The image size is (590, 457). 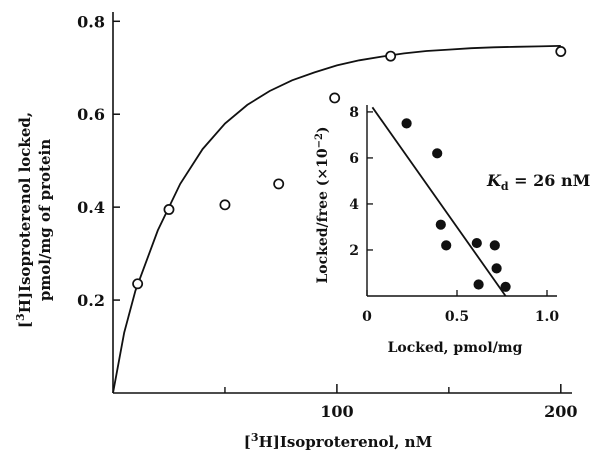 What do you see at coordinates (24, 220) in the screenshot?
I see `y-axis-title-line1: [3H]Isoproterenol locked,` at bounding box center [24, 220].